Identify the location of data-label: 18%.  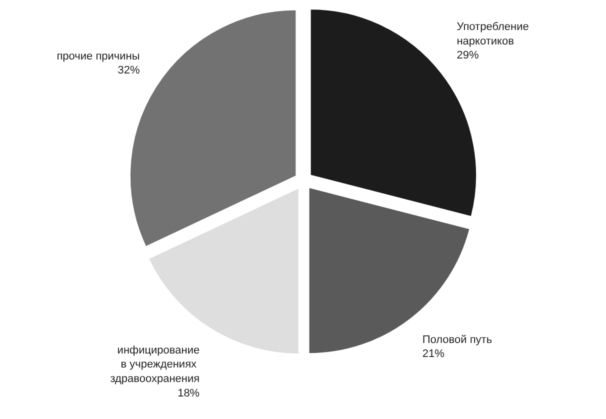
(189, 393).